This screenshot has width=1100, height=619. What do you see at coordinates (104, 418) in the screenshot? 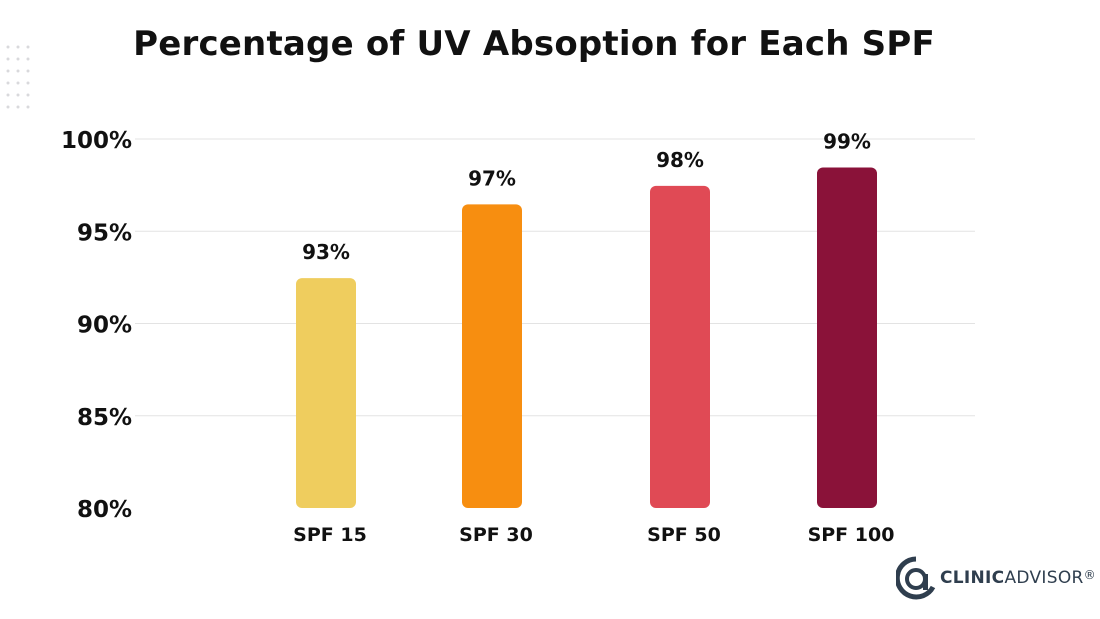
I see `y-tick-label: 85%` at bounding box center [104, 418].